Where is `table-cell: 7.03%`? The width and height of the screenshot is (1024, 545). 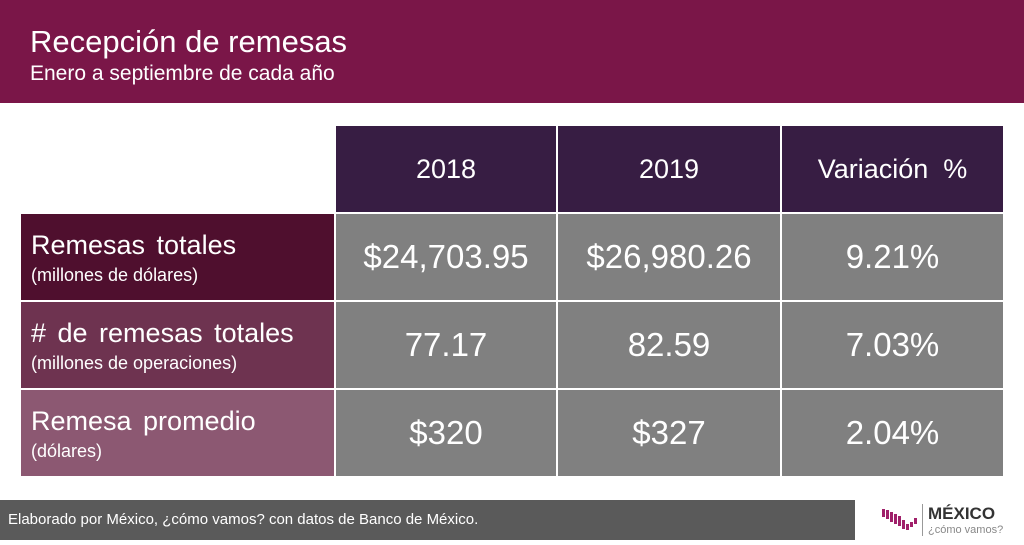 table-cell: 7.03% is located at coordinates (892, 345).